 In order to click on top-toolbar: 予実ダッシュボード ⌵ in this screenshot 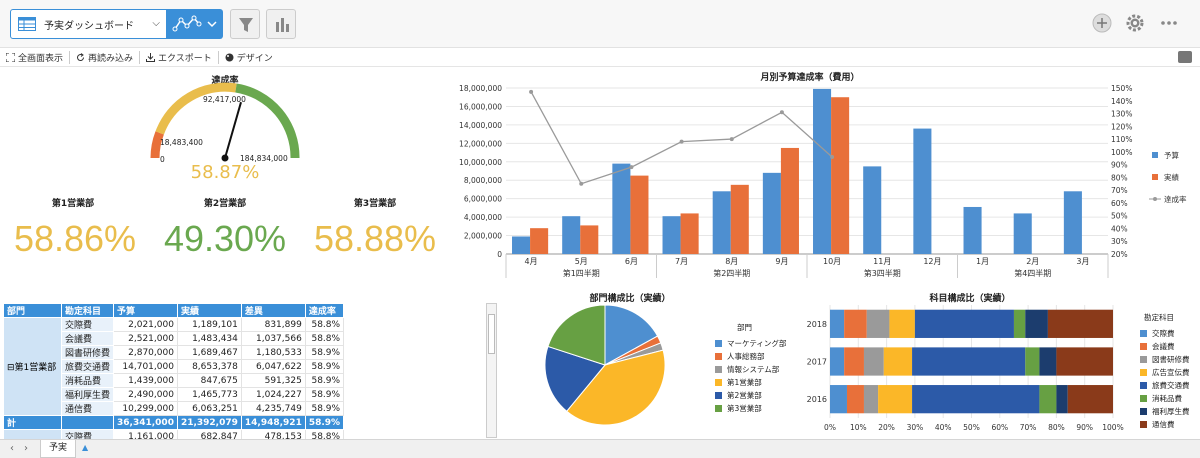, I will do `click(600, 24)`.